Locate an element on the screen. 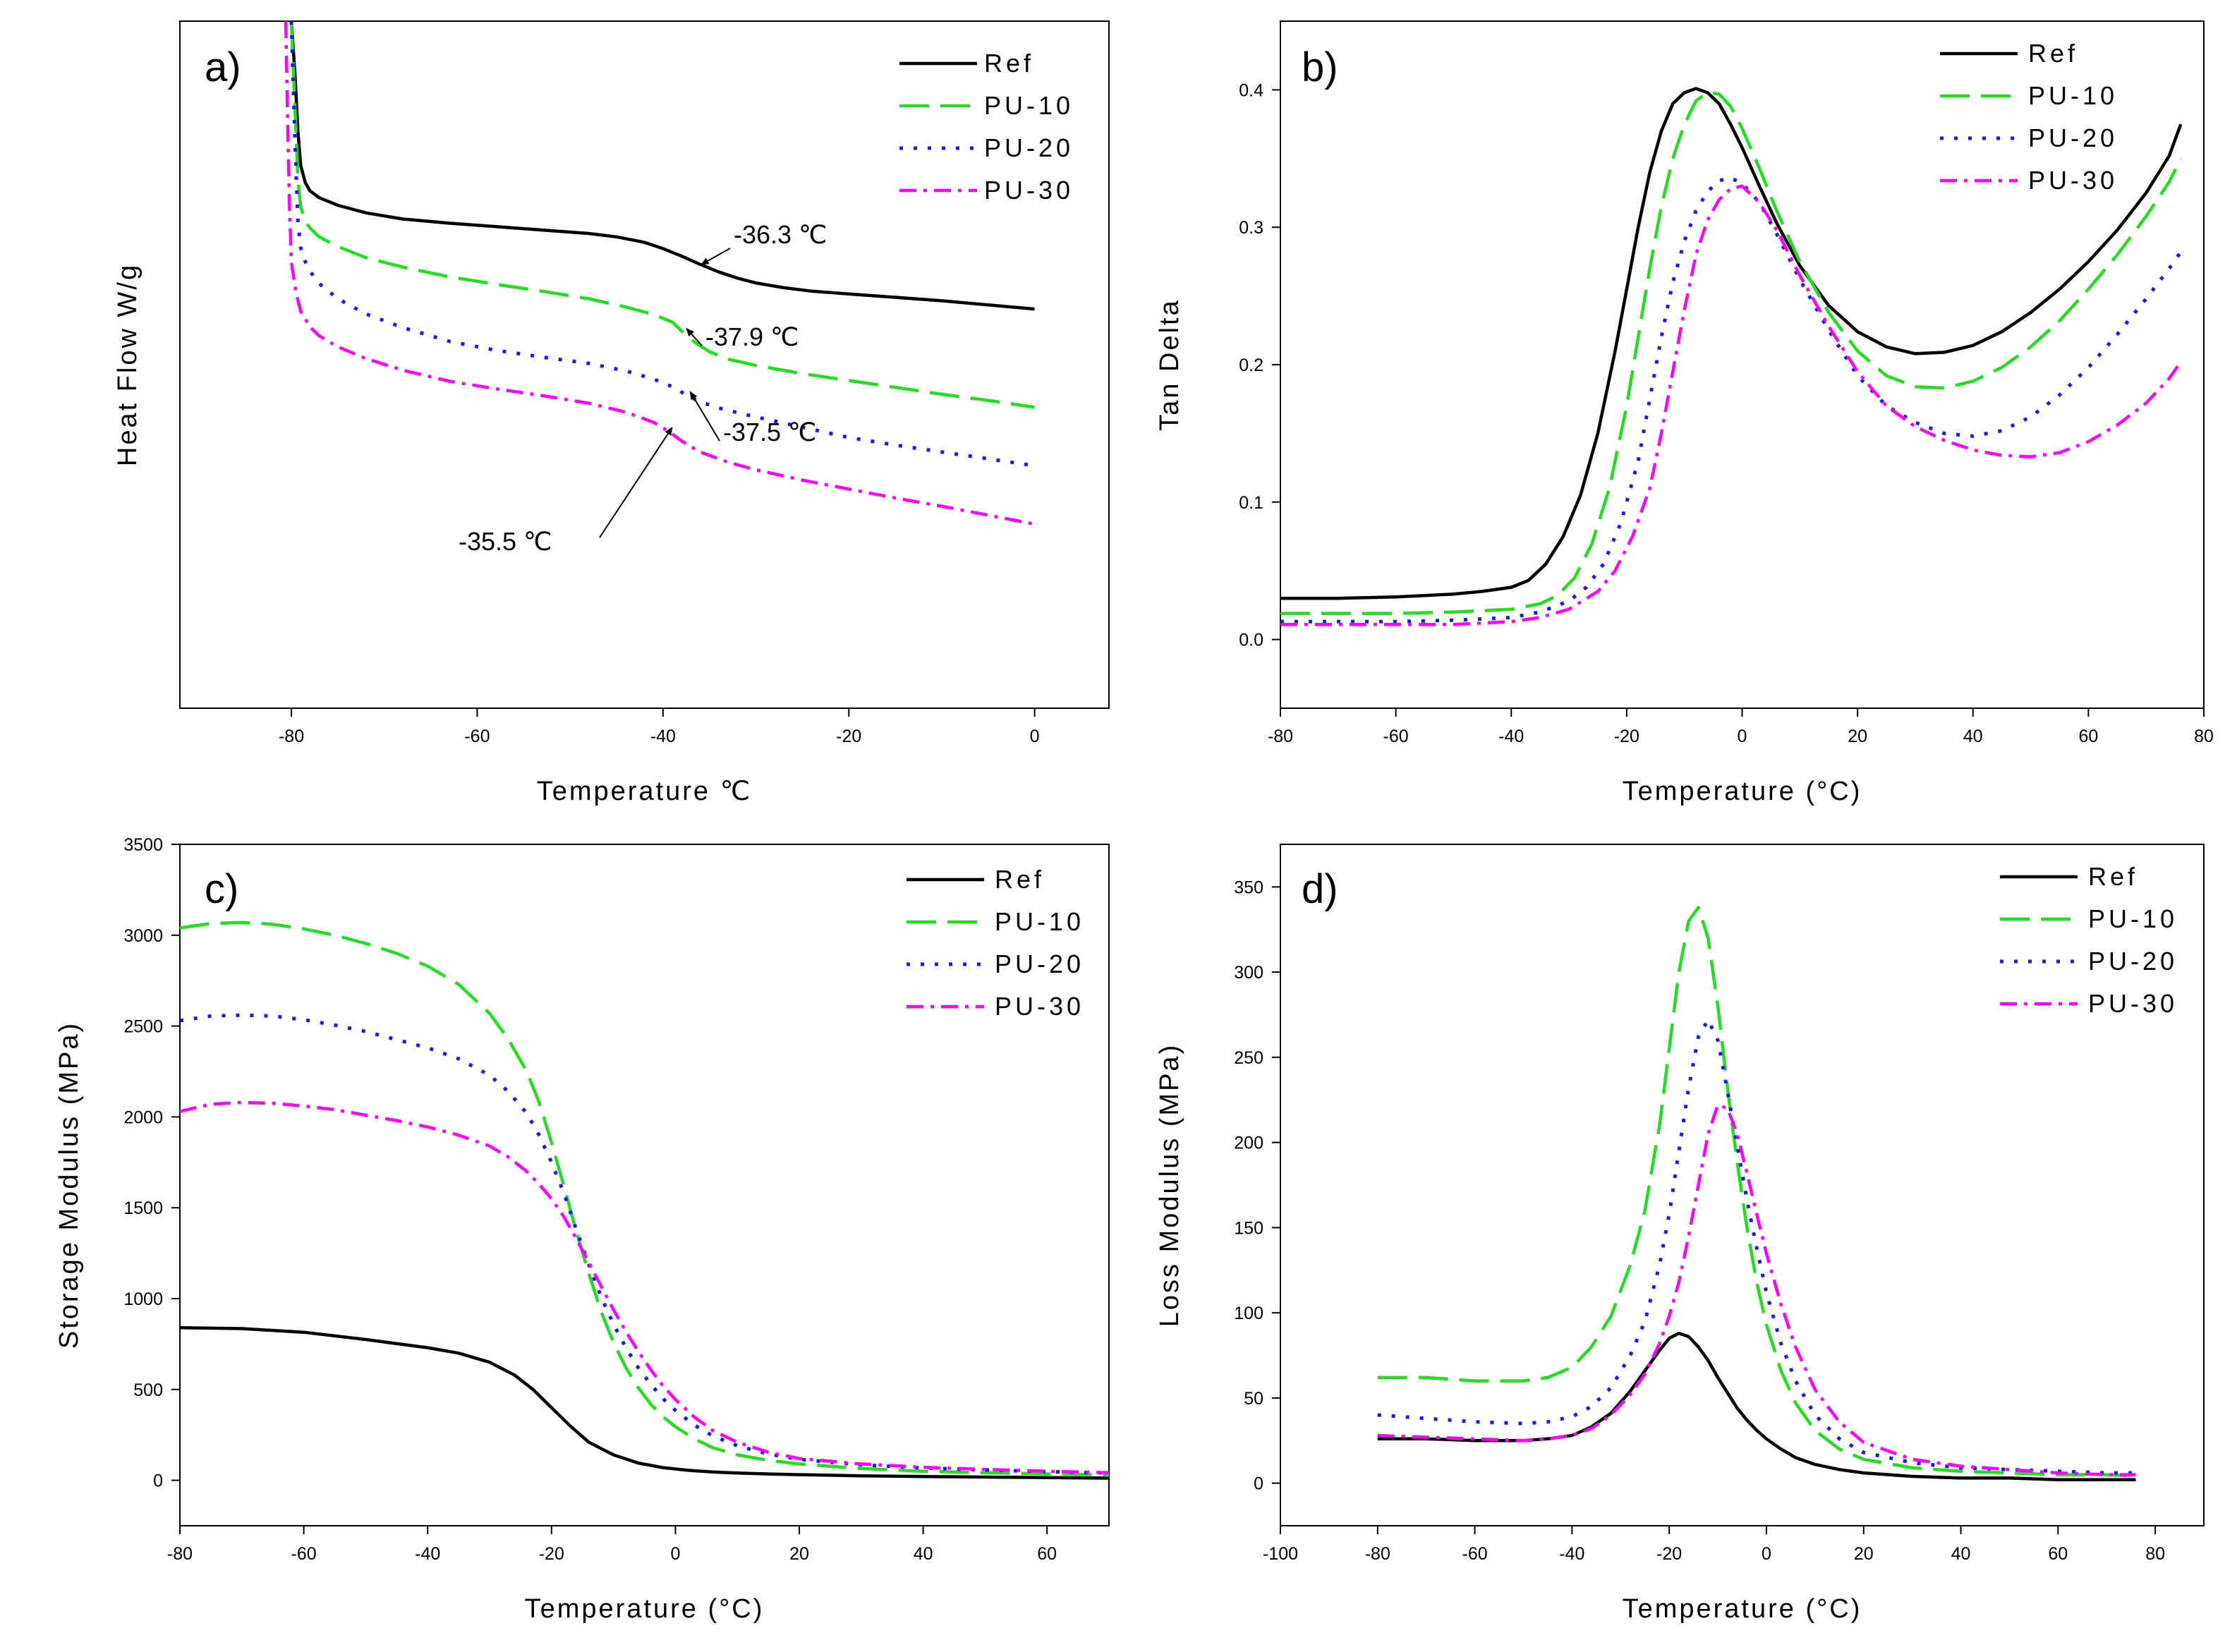  panel-label: c) is located at coordinates (221, 889).